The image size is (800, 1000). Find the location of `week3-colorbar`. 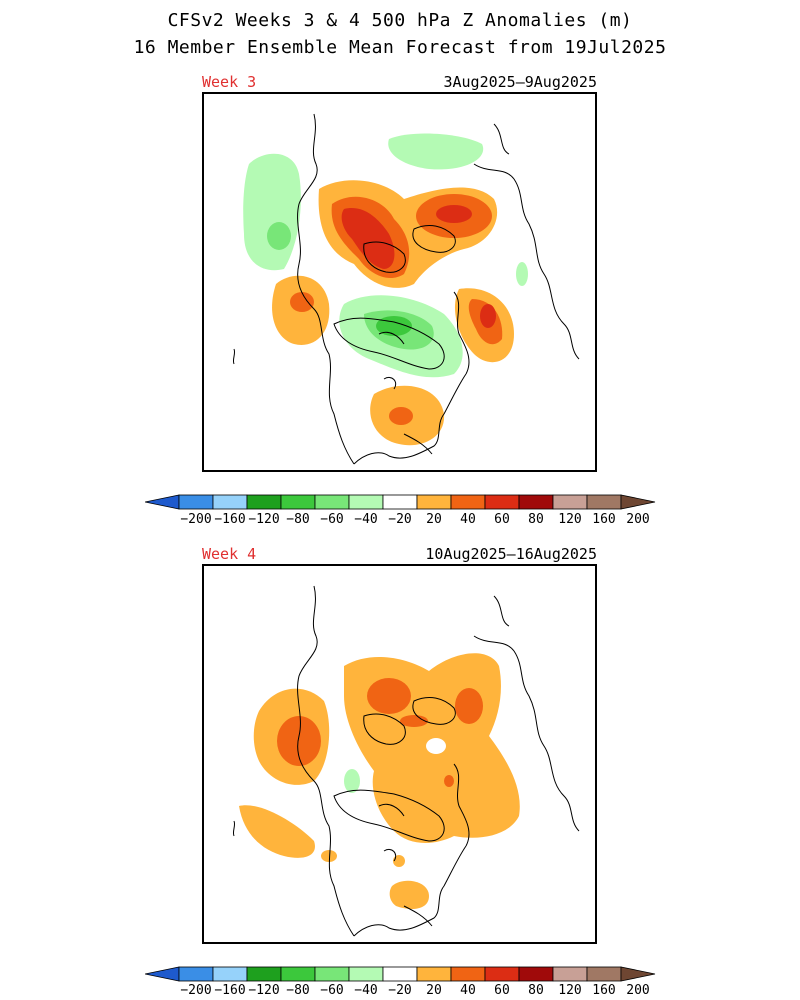

week3-colorbar is located at coordinates (400, 502).